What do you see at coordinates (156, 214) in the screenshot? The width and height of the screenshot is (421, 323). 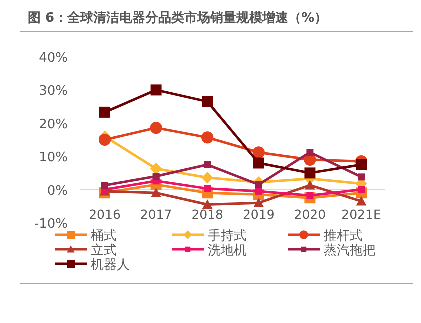 I see `x-tick-label: 2017` at bounding box center [156, 214].